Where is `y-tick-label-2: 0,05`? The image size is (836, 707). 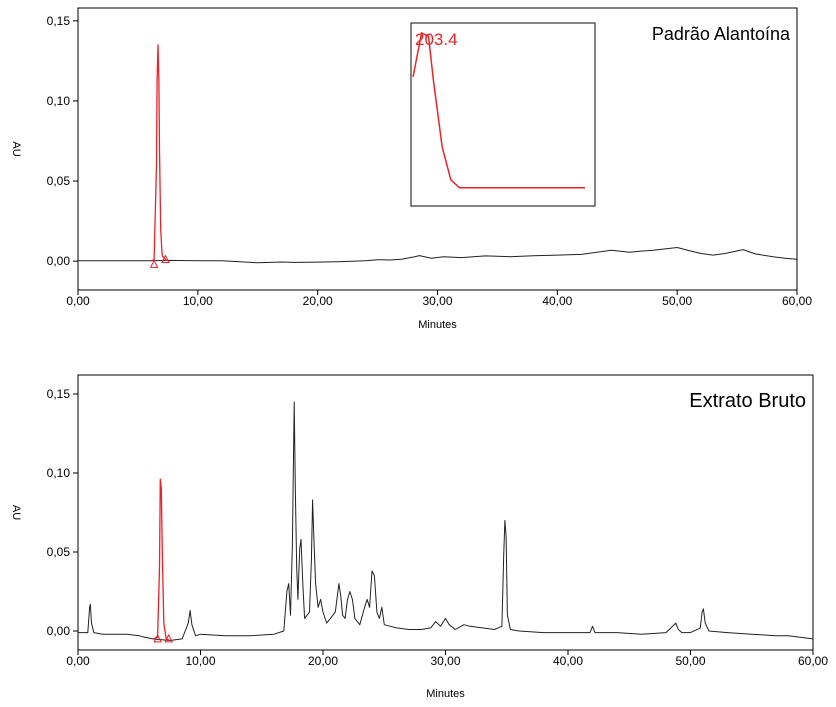
y-tick-label-2: 0,05 is located at coordinates (59, 552).